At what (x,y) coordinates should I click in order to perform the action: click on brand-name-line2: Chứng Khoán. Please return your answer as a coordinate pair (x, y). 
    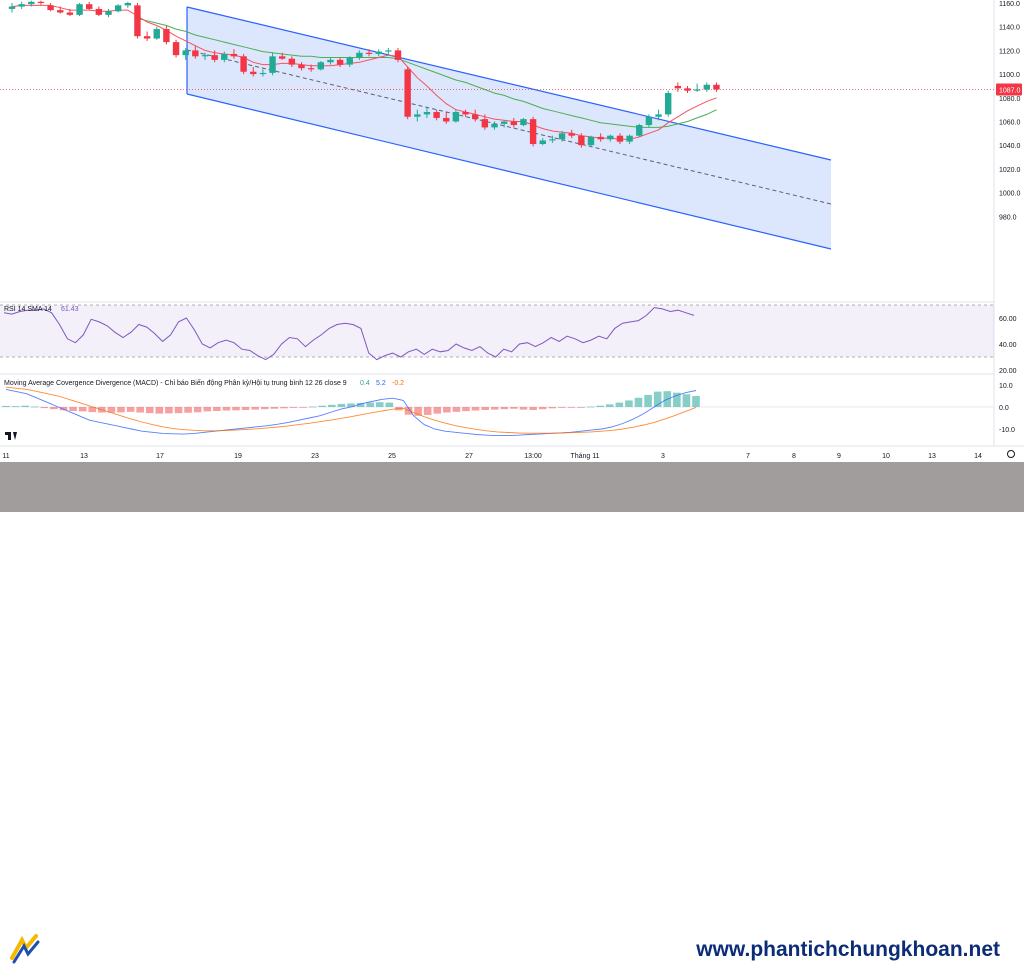
    Looking at the image, I should click on (84, 955).